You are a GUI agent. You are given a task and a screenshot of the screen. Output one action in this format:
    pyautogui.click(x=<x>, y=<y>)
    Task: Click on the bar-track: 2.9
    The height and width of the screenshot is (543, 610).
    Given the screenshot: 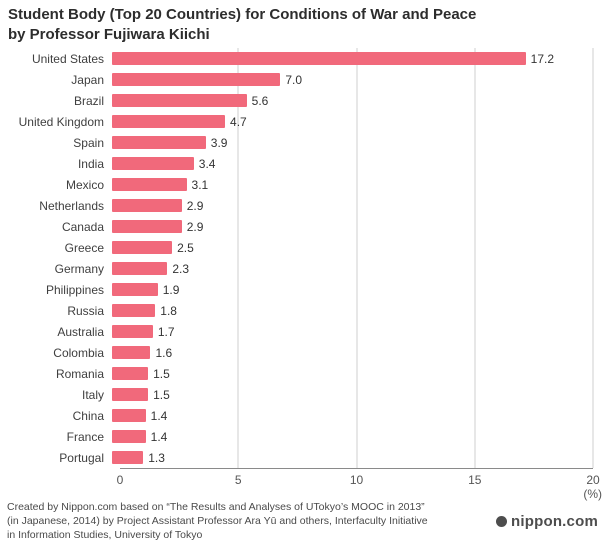 What is the action you would take?
    pyautogui.click(x=352, y=226)
    